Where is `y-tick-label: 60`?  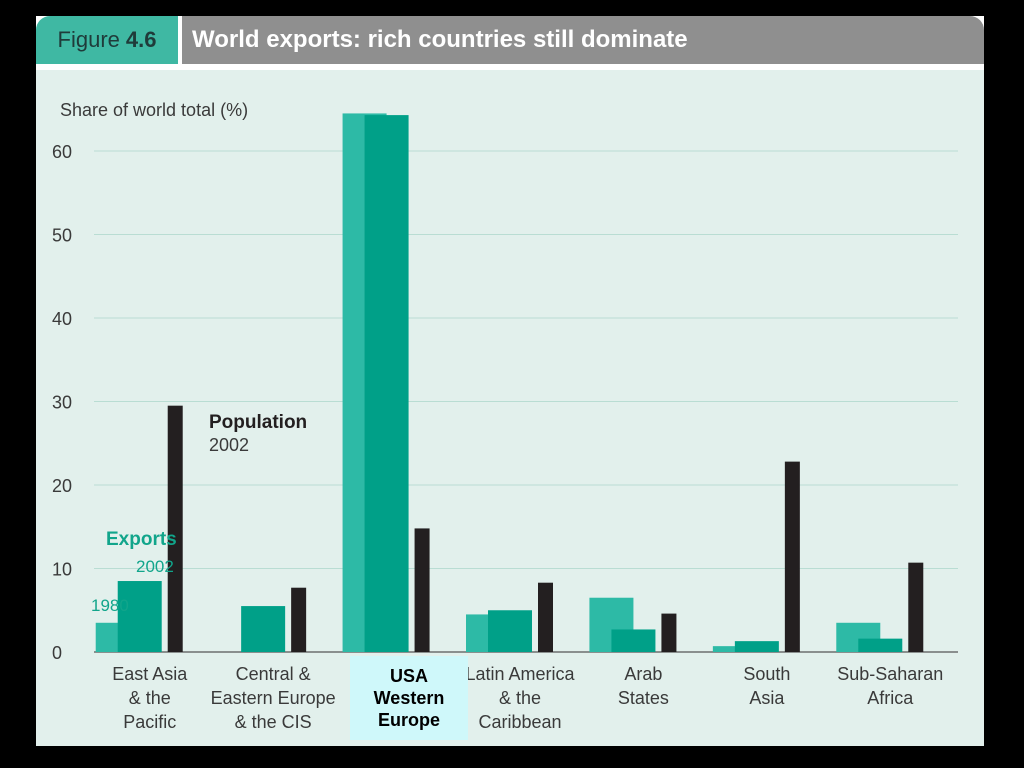
y-tick-label: 60 is located at coordinates (62, 152).